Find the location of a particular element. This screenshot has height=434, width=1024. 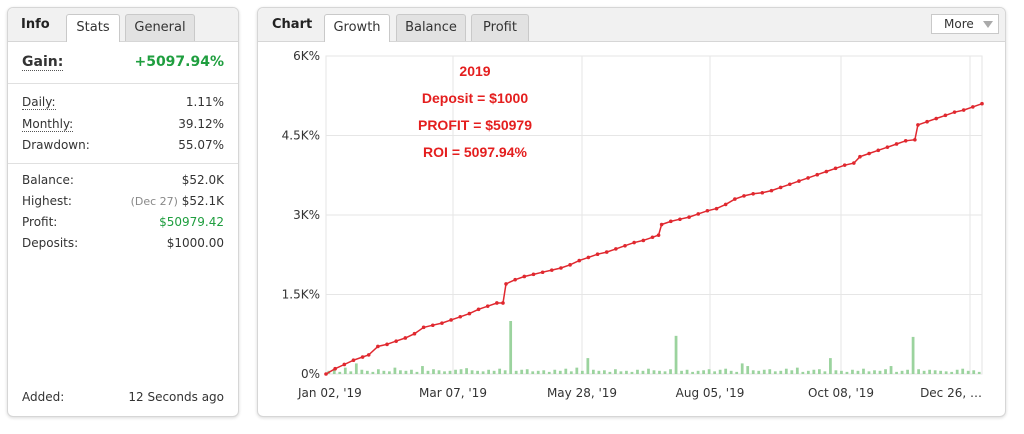

highest-value: $52.1K is located at coordinates (202, 201).